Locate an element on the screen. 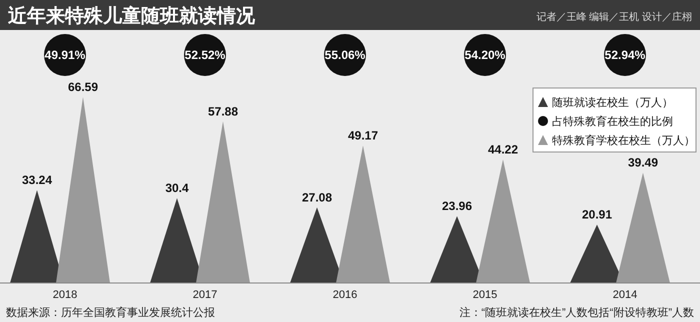 This screenshot has height=322, width=700. data-label: 44.22 is located at coordinates (503, 149).